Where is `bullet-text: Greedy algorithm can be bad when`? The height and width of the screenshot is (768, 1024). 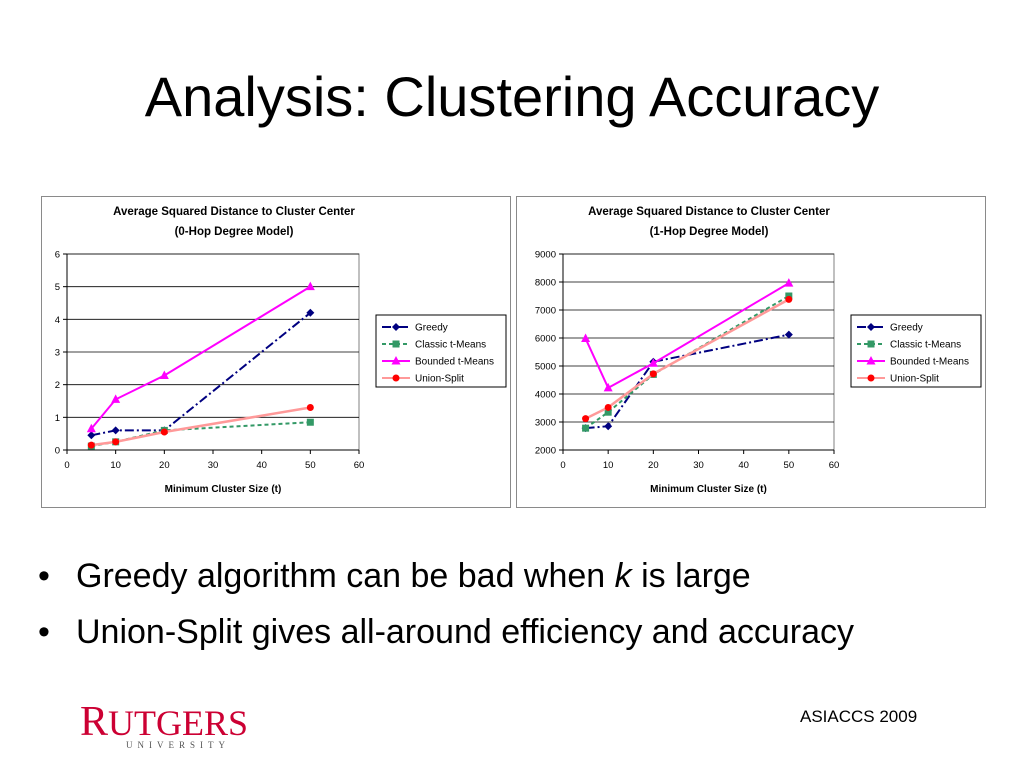
bullet-text: Greedy algorithm can be bad when is located at coordinates (345, 576).